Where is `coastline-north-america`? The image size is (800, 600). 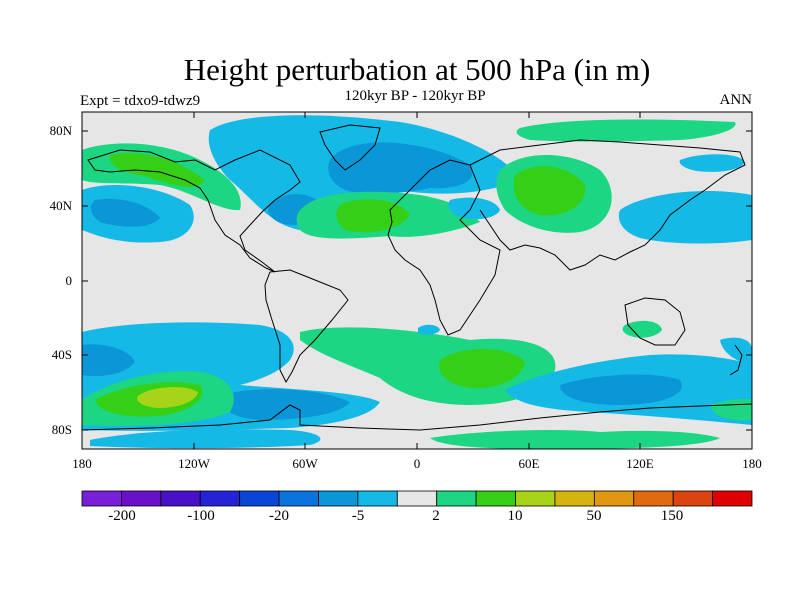
coastline-north-america is located at coordinates (194, 211).